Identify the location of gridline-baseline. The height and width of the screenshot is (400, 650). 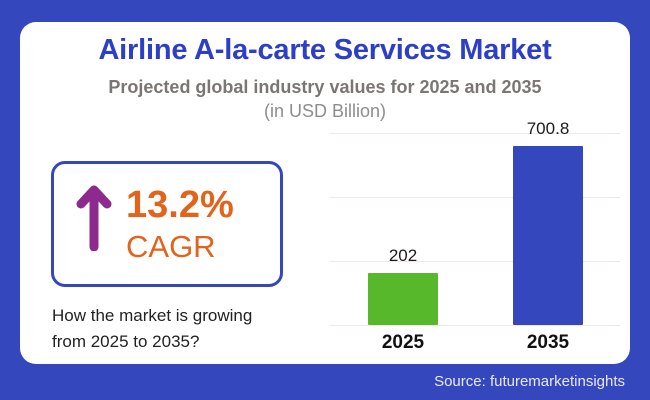
(475, 325).